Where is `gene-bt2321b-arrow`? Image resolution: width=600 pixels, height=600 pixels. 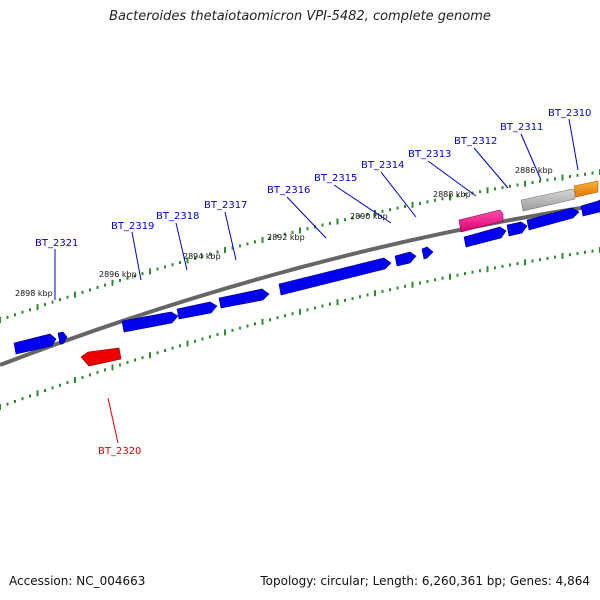
gene-bt2321b-arrow is located at coordinates (62, 338).